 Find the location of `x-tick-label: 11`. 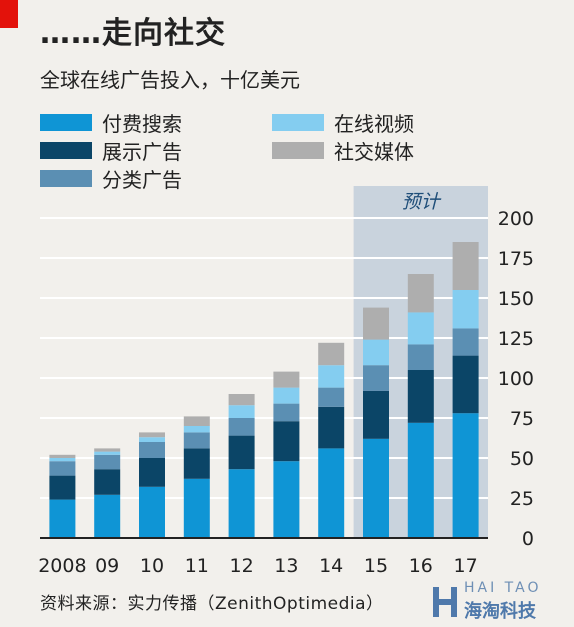

x-tick-label: 11 is located at coordinates (197, 566).